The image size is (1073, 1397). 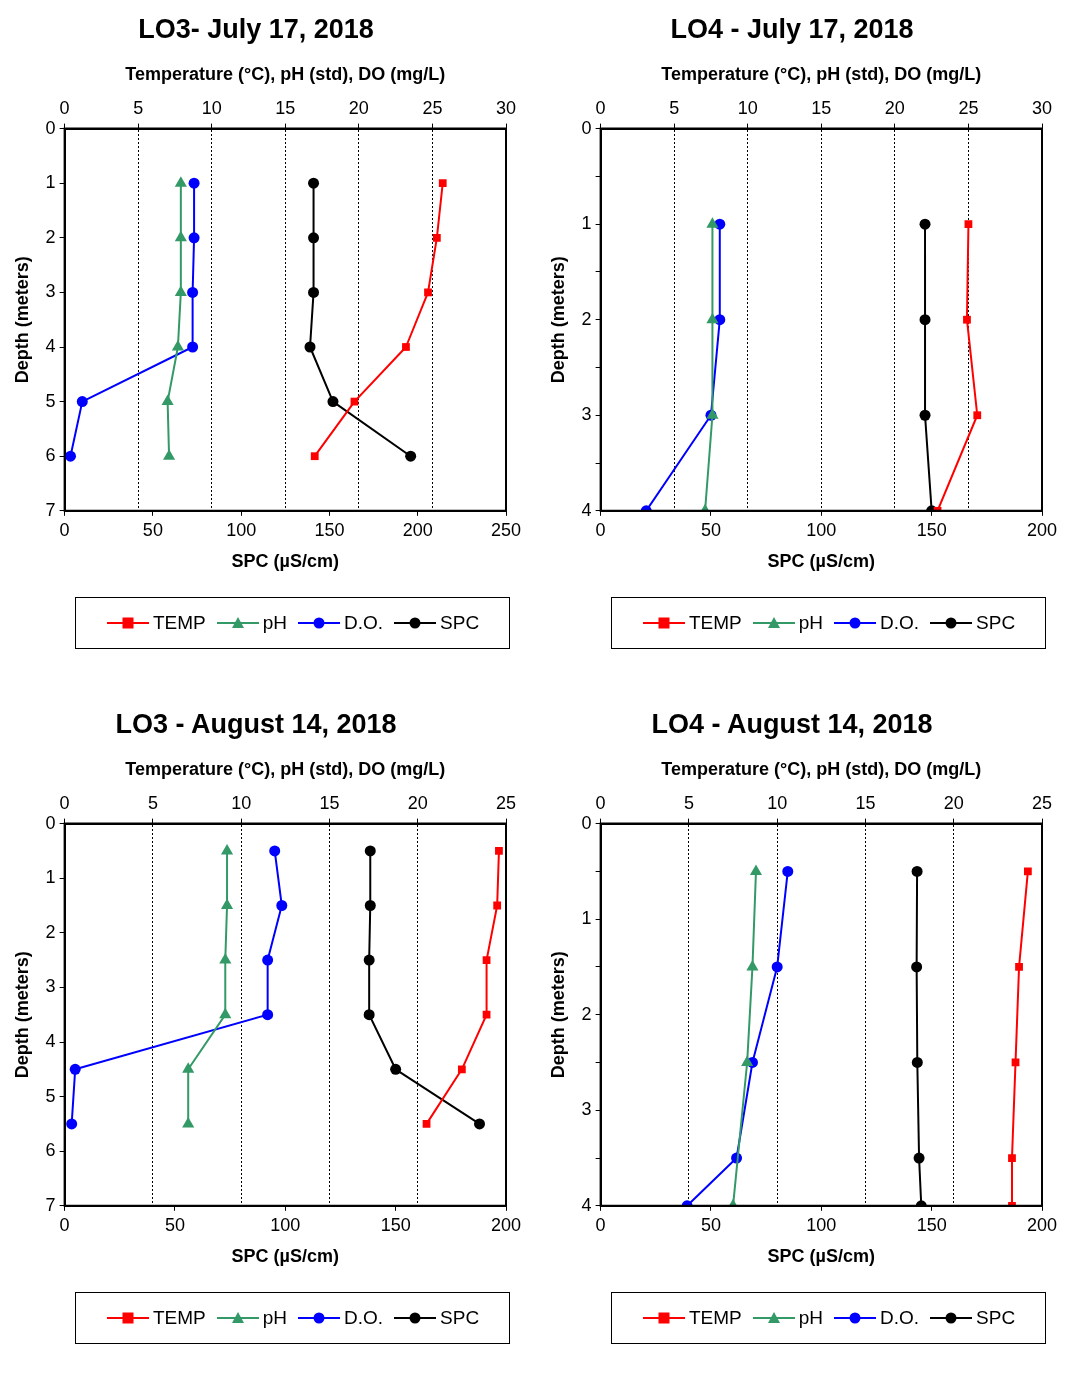 What do you see at coordinates (506, 529) in the screenshot?
I see `x-tick-label: 250` at bounding box center [506, 529].